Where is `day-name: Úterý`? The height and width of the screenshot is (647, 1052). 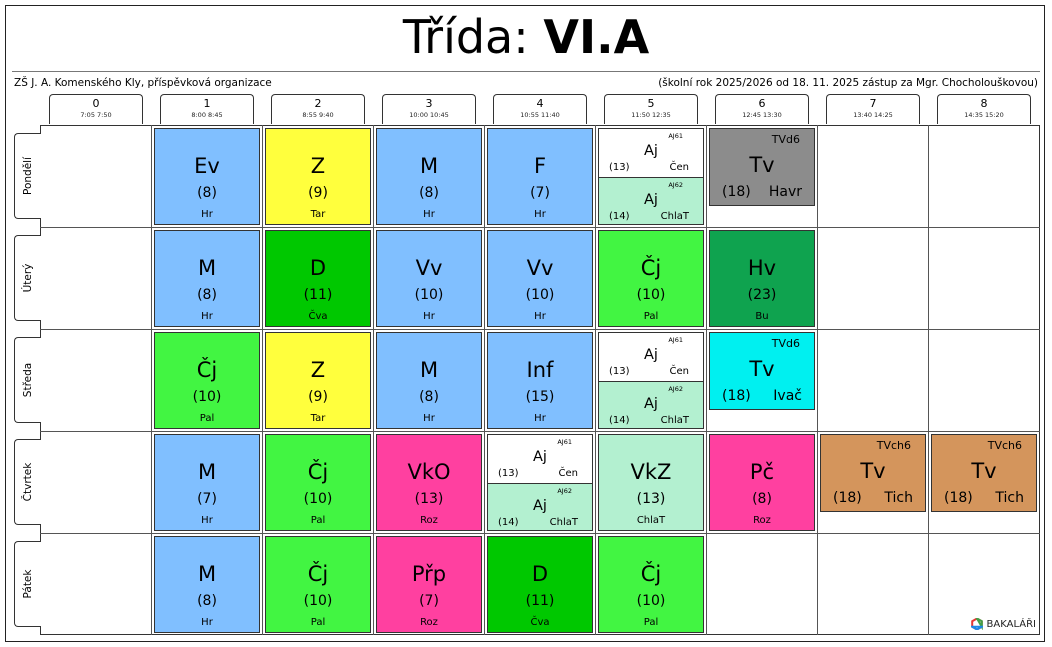
day-name: Úterý is located at coordinates (28, 278).